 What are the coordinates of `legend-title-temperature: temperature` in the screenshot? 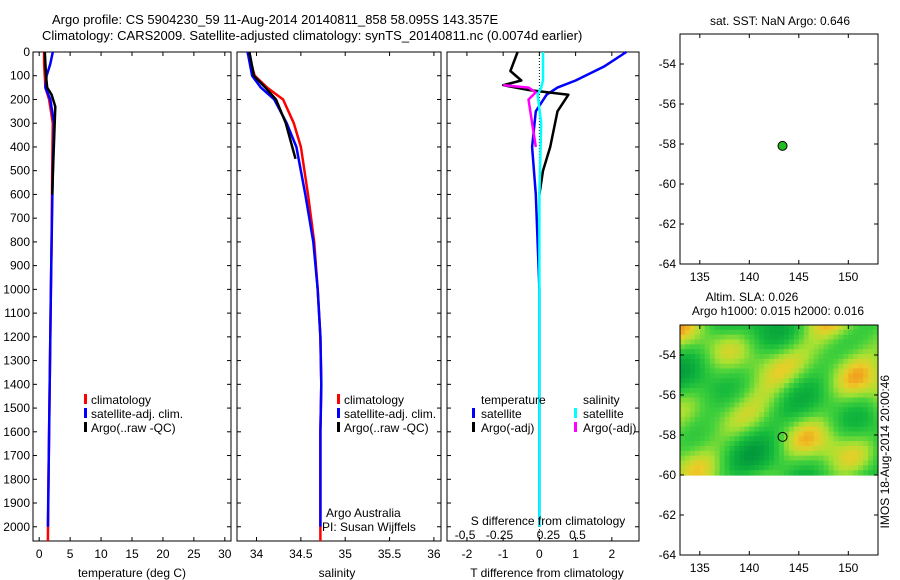 It's located at (513, 400).